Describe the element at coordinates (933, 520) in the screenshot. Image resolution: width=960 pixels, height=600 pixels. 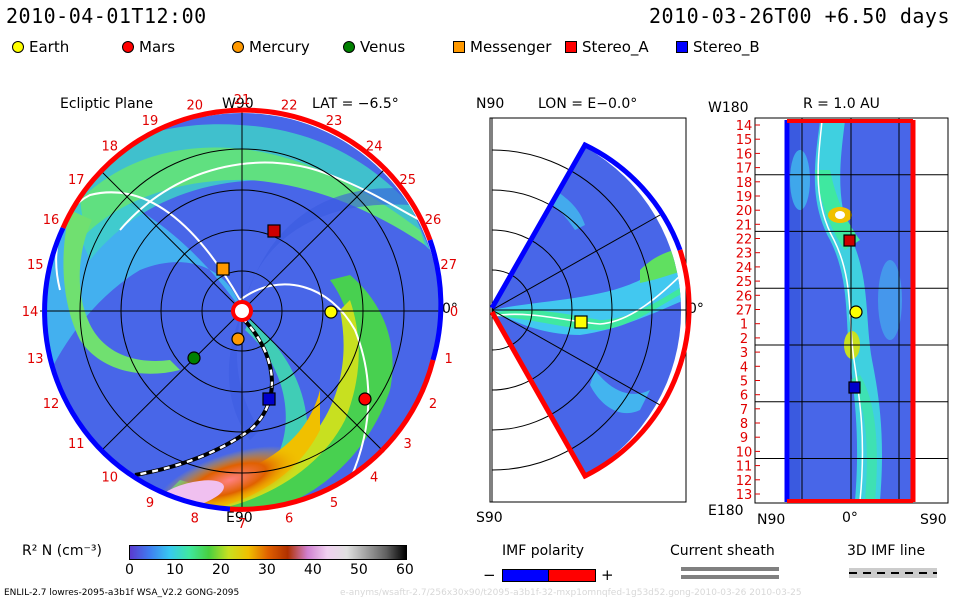
I see `radial-x-right: S90` at that location.